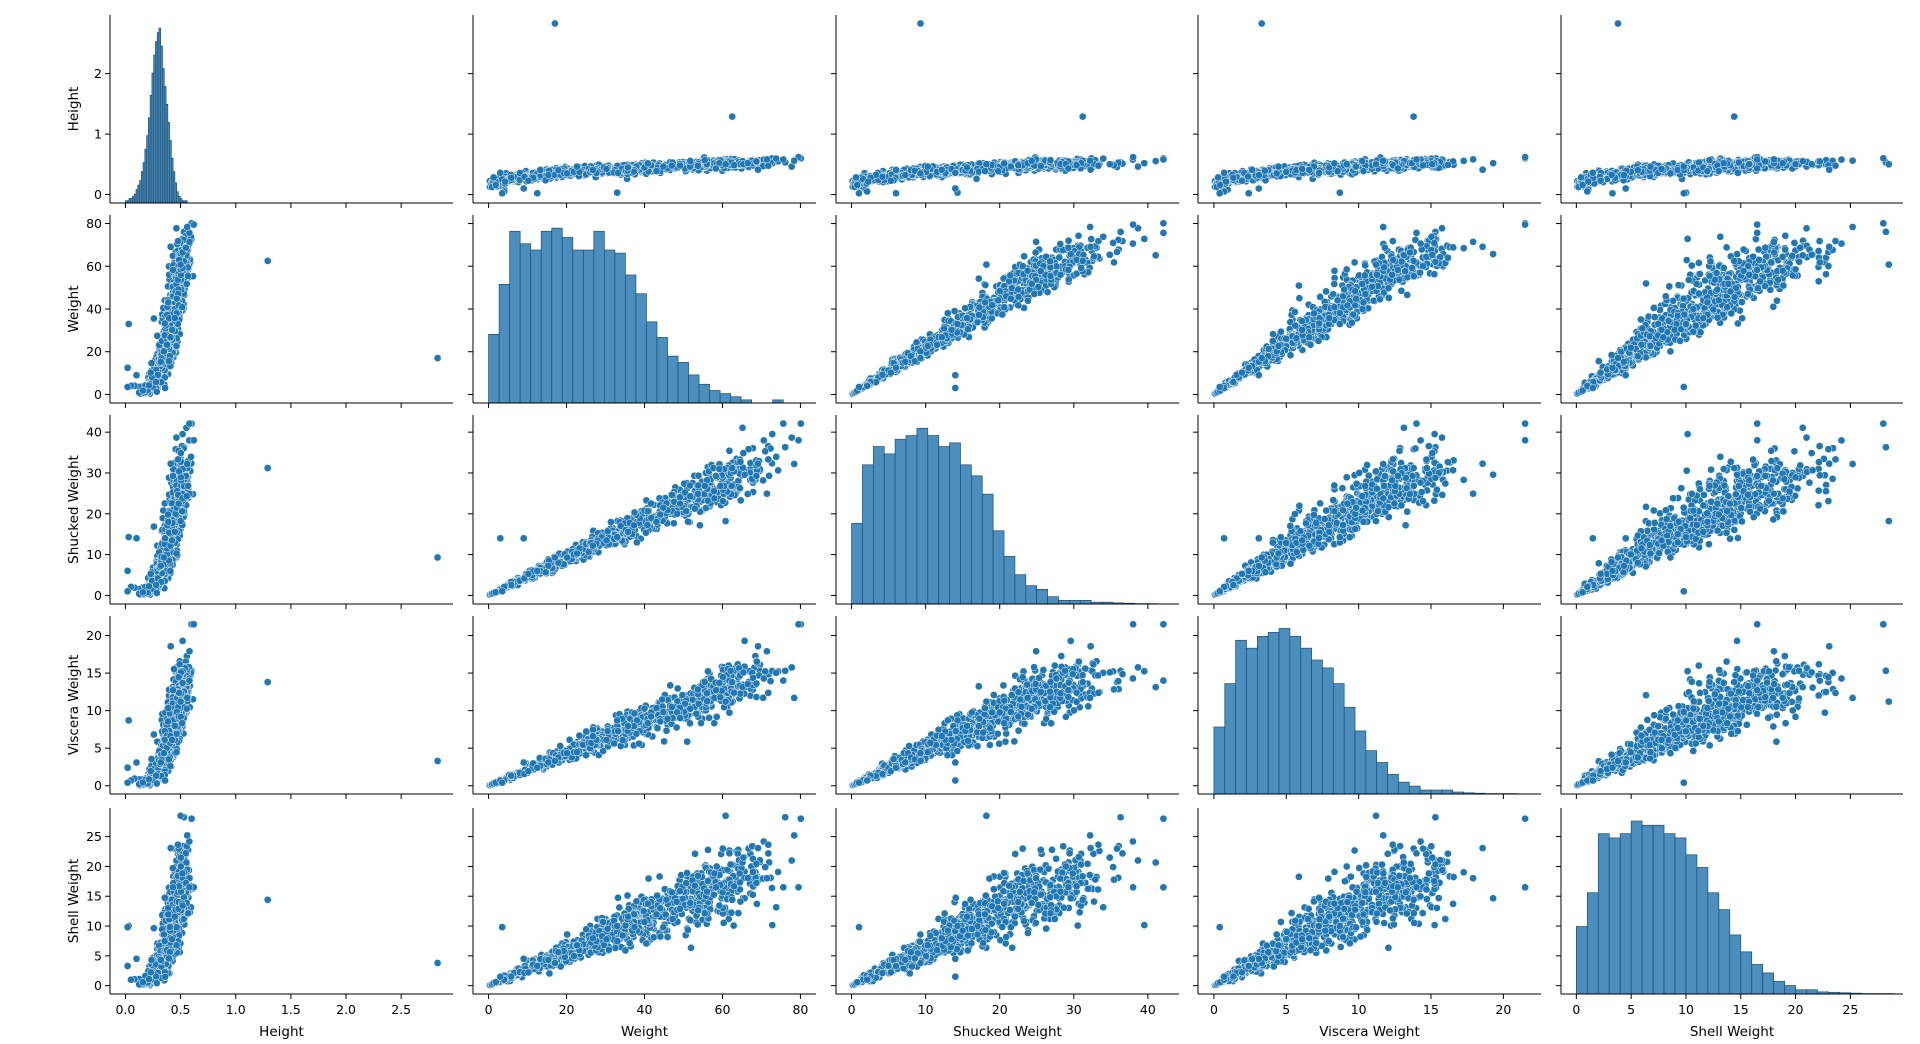 The height and width of the screenshot is (1044, 1920). What do you see at coordinates (98, 73) in the screenshot?
I see `y-tick-label: 2` at bounding box center [98, 73].